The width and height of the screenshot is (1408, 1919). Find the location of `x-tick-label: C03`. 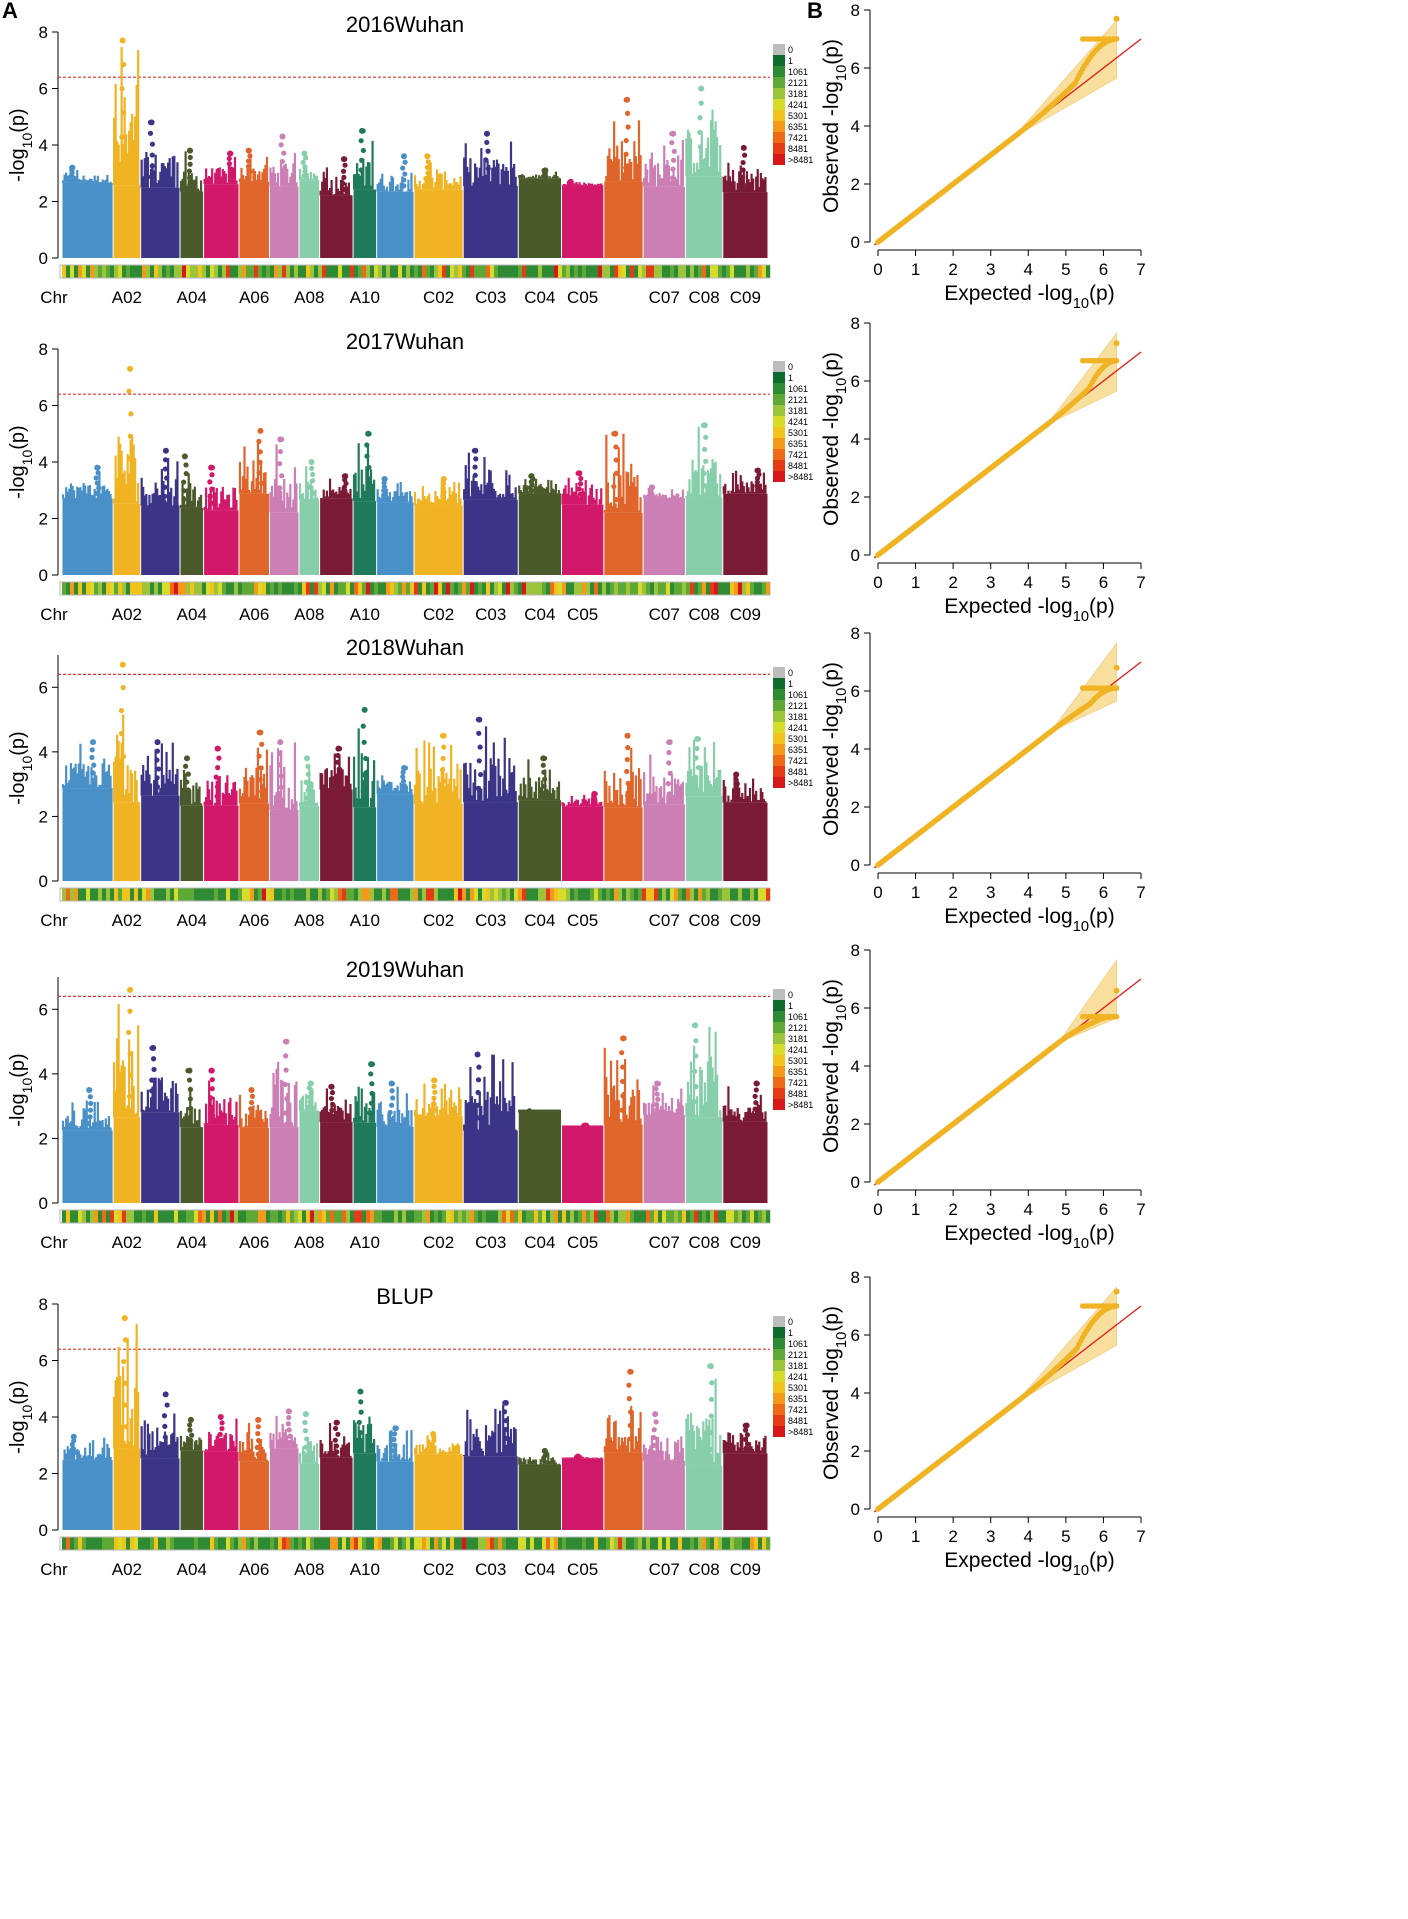

x-tick-label: C03 is located at coordinates (490, 1242).